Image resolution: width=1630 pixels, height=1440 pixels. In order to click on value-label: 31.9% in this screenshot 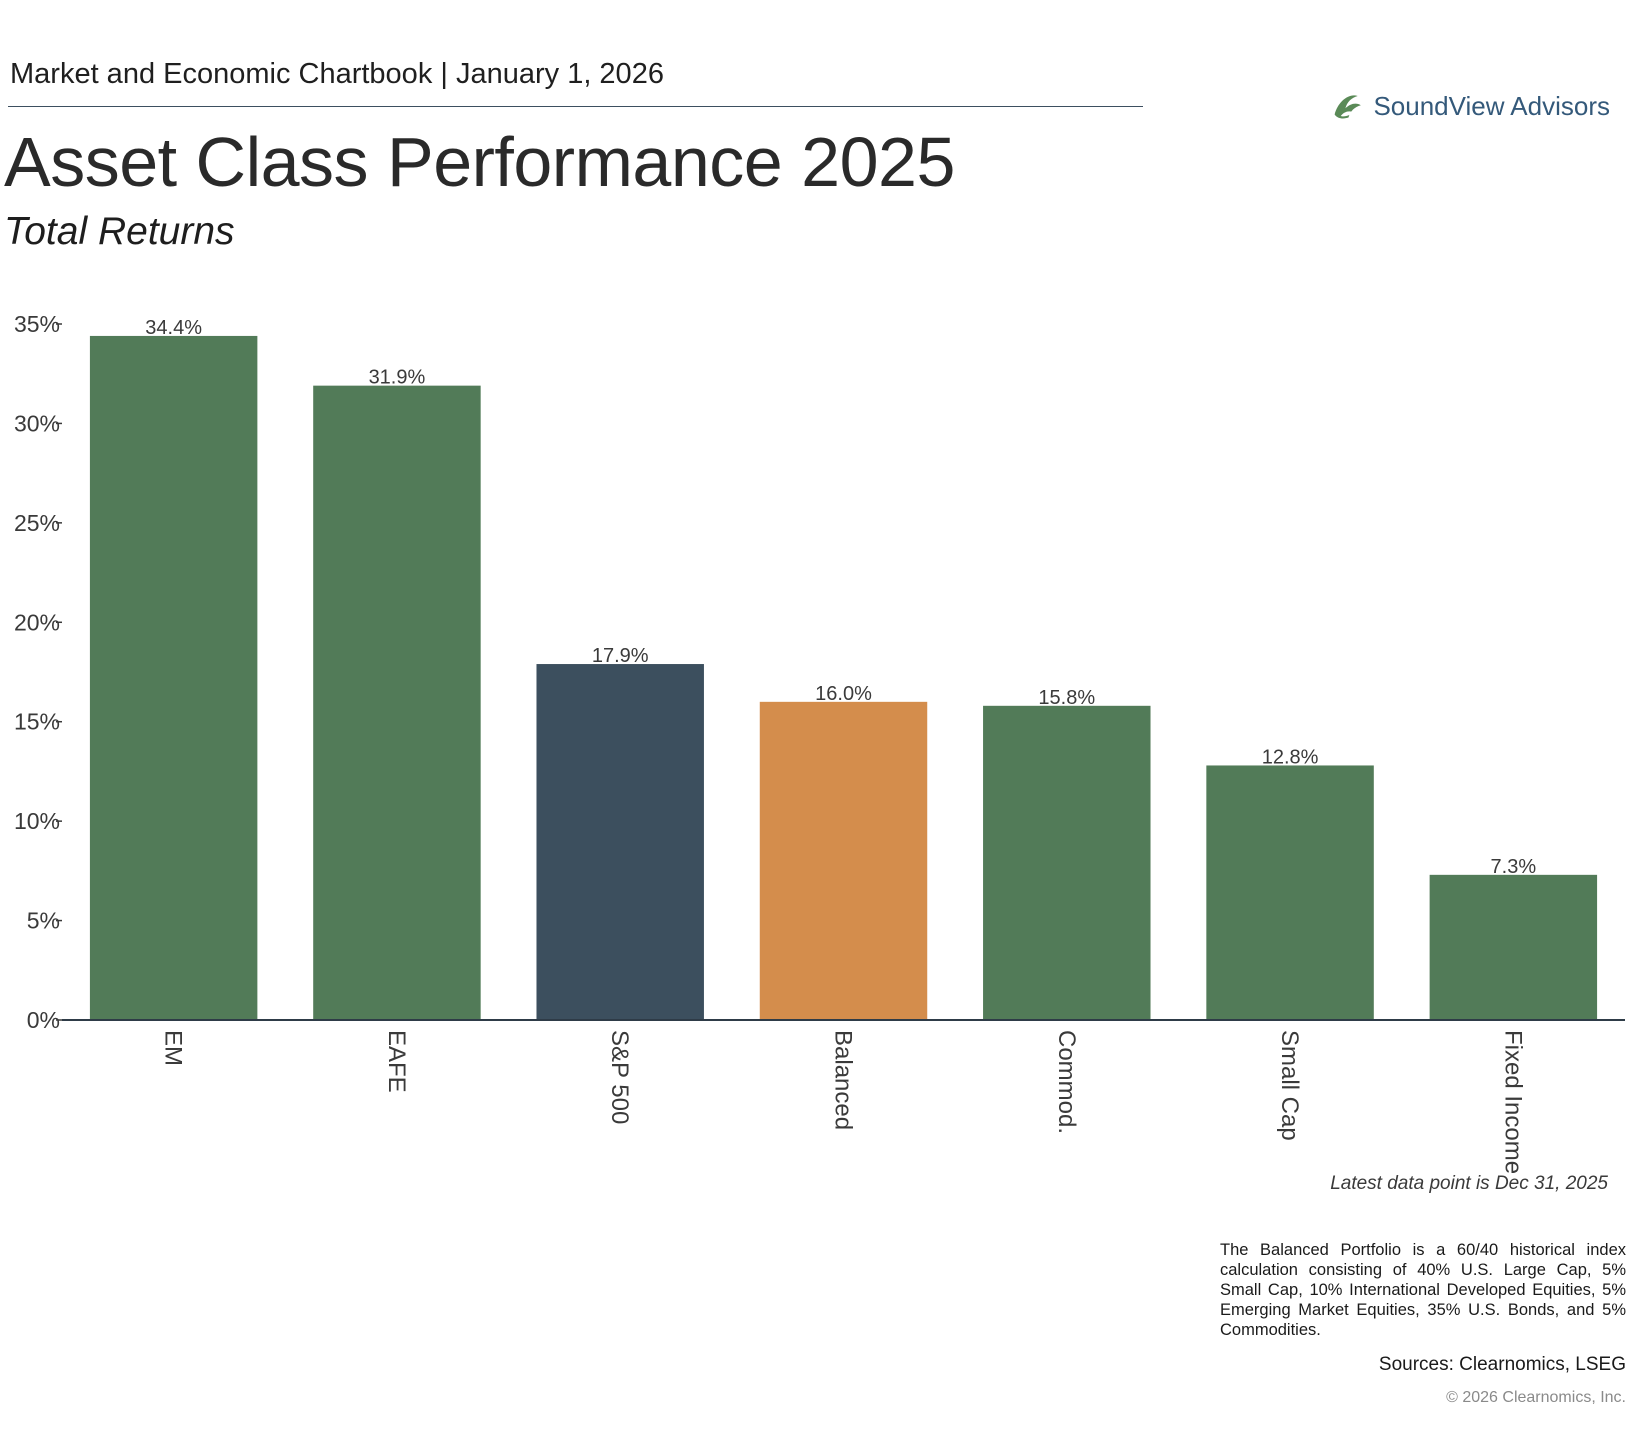, I will do `click(397, 378)`.